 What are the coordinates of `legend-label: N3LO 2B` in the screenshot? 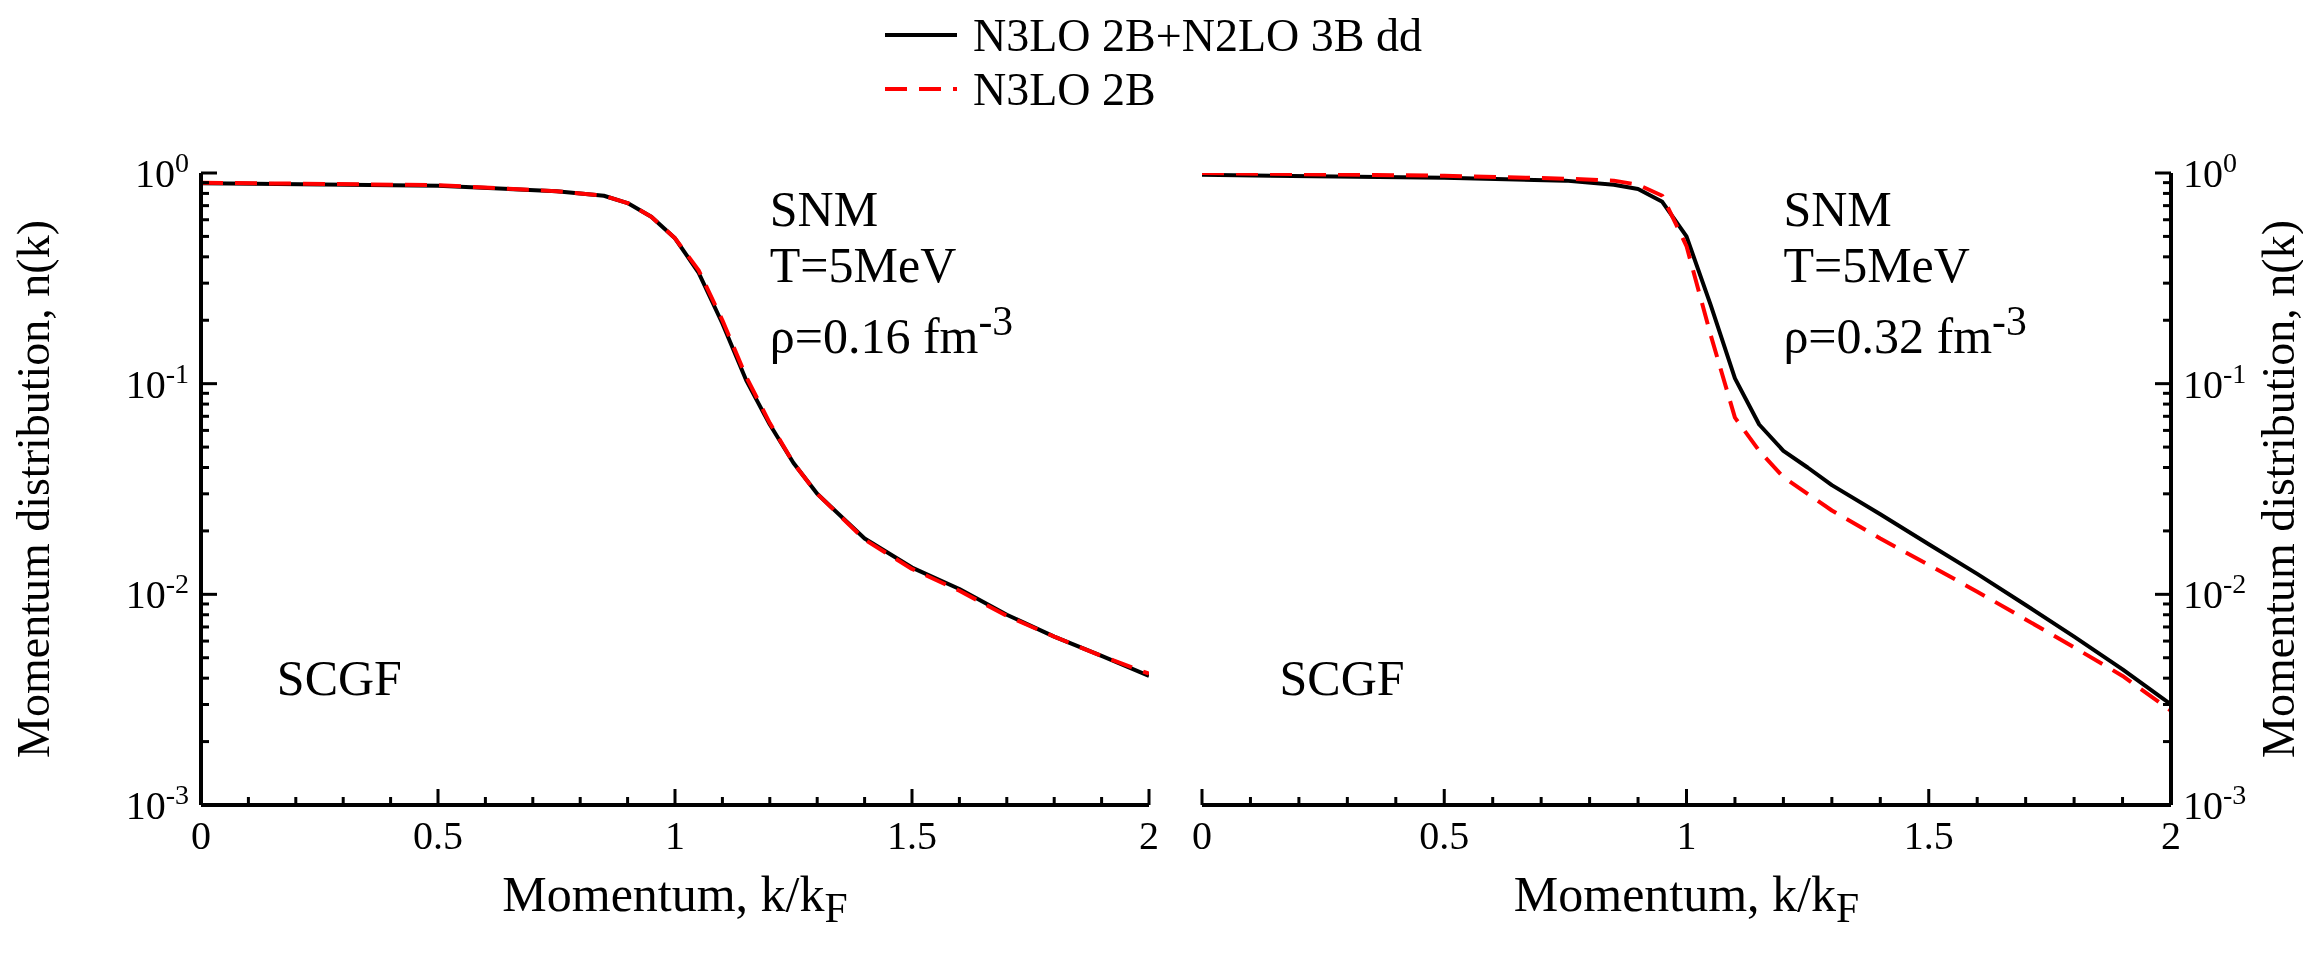 It's located at (1064, 89).